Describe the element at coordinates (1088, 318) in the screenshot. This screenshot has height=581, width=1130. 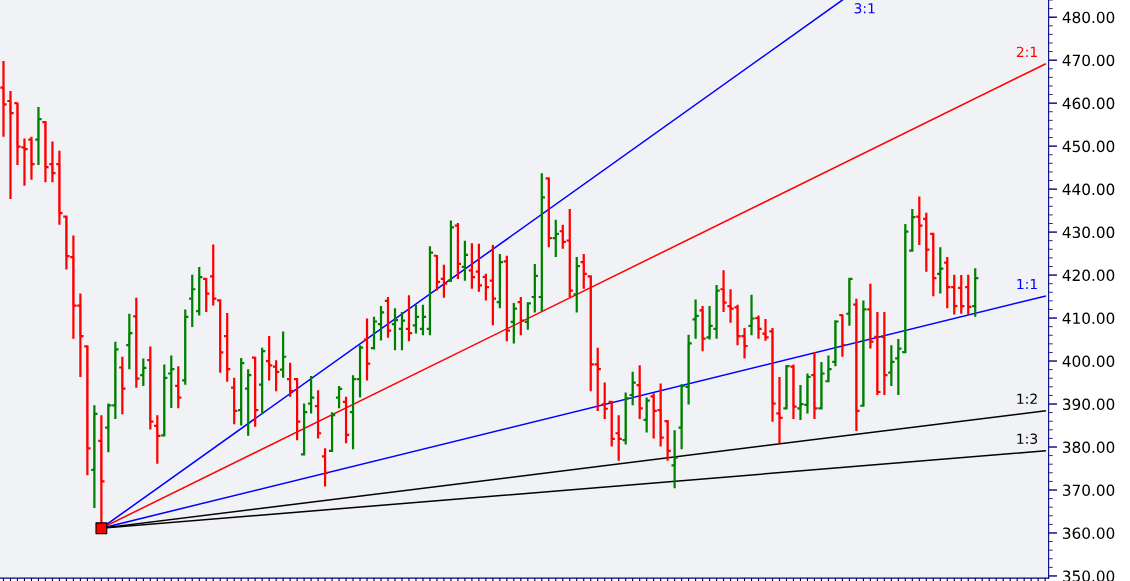
I see `y-tick-label: 410.00` at that location.